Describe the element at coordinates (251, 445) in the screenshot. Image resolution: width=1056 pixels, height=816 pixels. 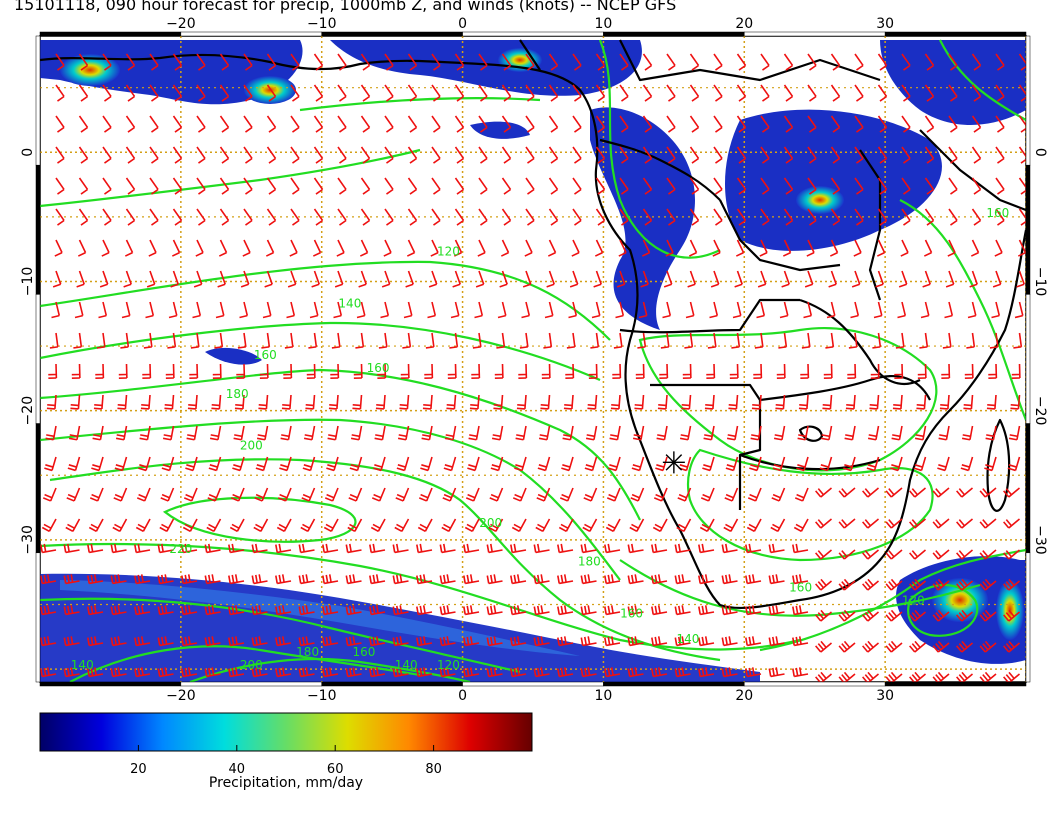
I see `contour-label: 200` at that location.